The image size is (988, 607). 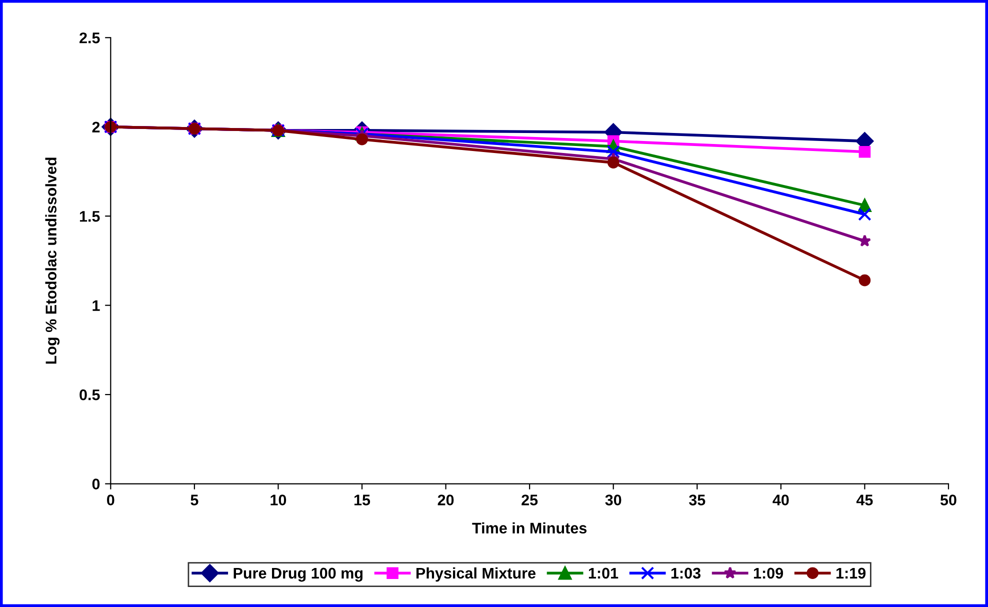 I want to click on x-tick-label: 0, so click(x=110, y=500).